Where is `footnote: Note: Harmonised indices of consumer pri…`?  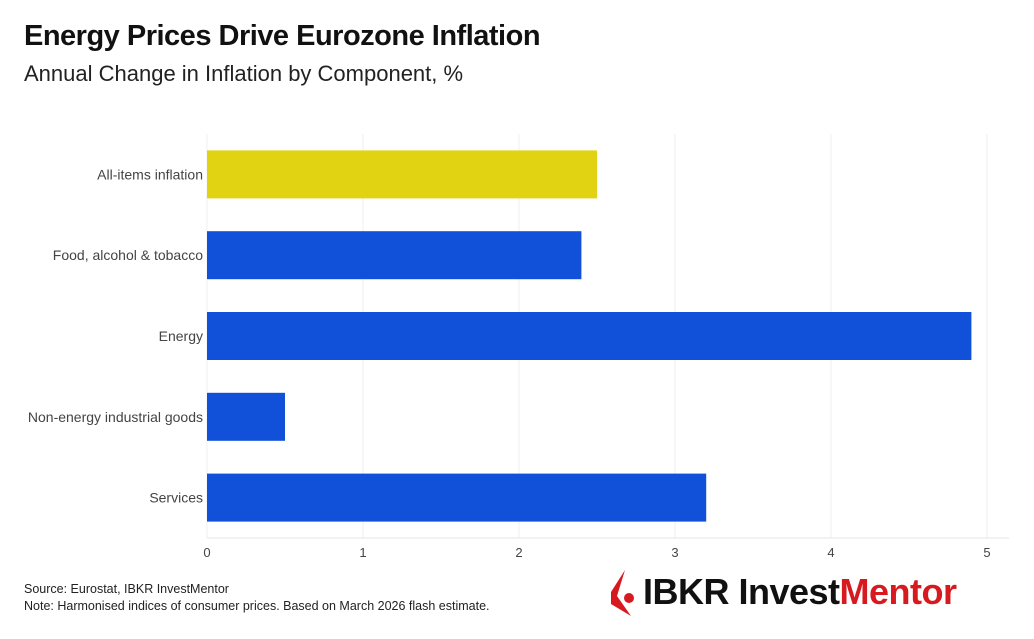 footnote: Note: Harmonised indices of consumer pri… is located at coordinates (257, 606).